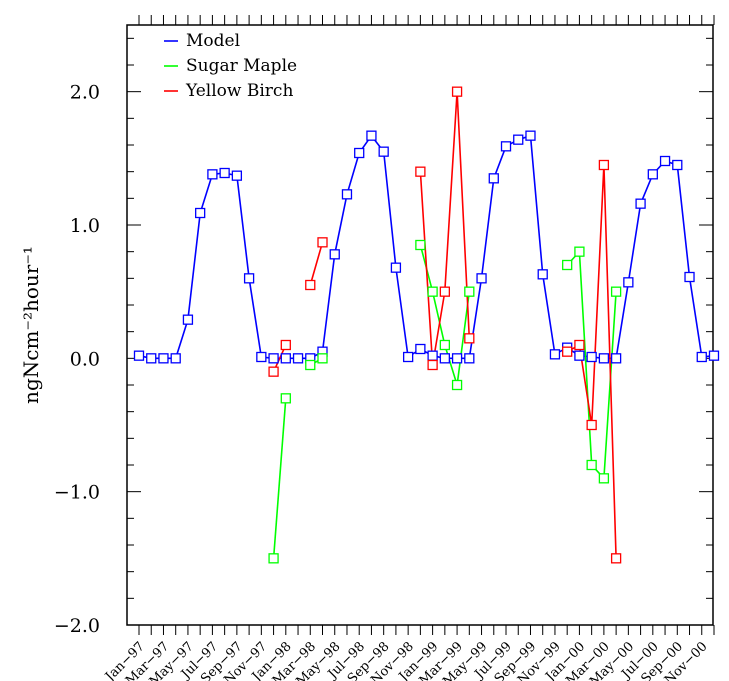 The image size is (729, 681). Describe the element at coordinates (31, 325) in the screenshot. I see `y-axis-title: ngNcm⁻²hour⁻¹` at that location.